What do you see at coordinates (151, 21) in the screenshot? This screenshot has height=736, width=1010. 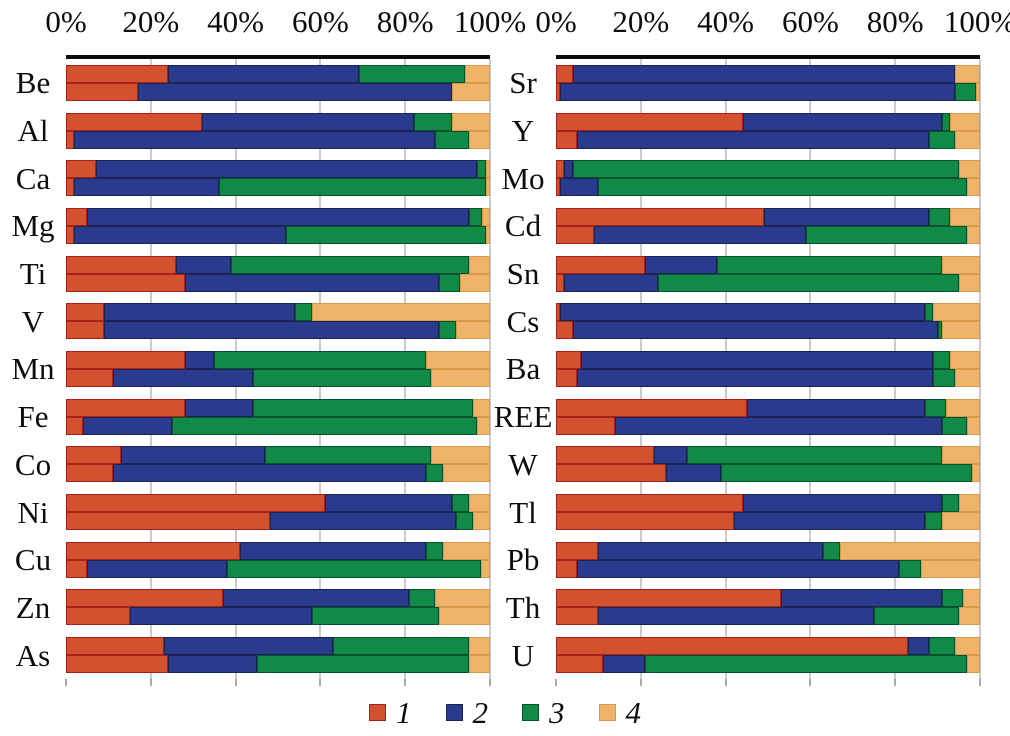 I see `axis-tick-label: 20%` at bounding box center [151, 21].